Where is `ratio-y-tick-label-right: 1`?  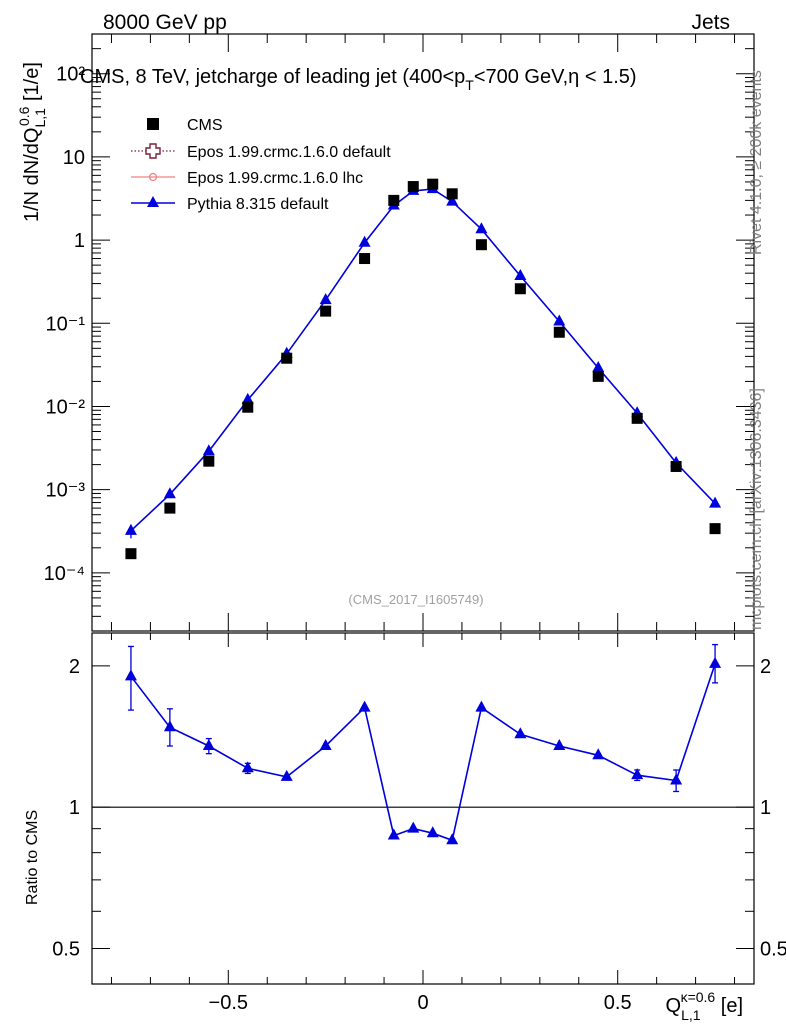
ratio-y-tick-label-right: 1 is located at coordinates (765, 808).